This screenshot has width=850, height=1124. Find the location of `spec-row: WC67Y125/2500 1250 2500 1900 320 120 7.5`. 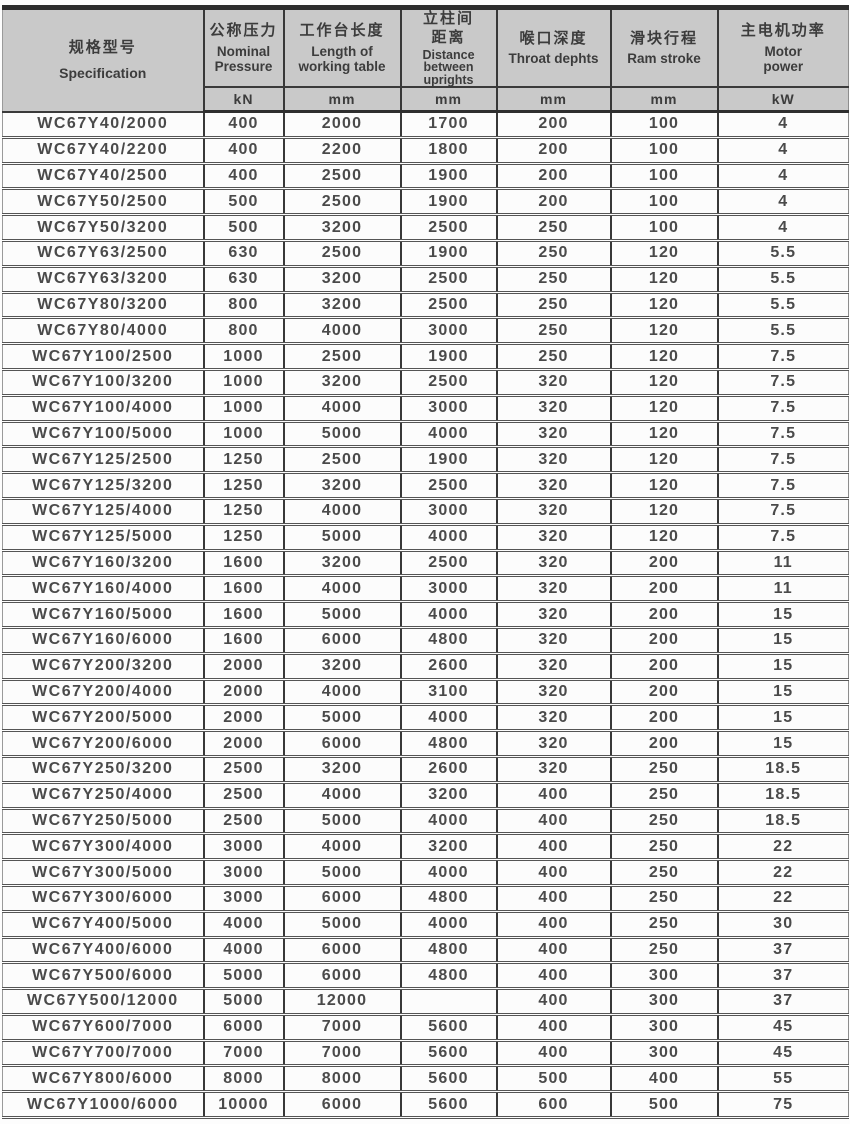

spec-row: WC67Y125/2500 1250 2500 1900 320 120 7.5 is located at coordinates (425, 460).